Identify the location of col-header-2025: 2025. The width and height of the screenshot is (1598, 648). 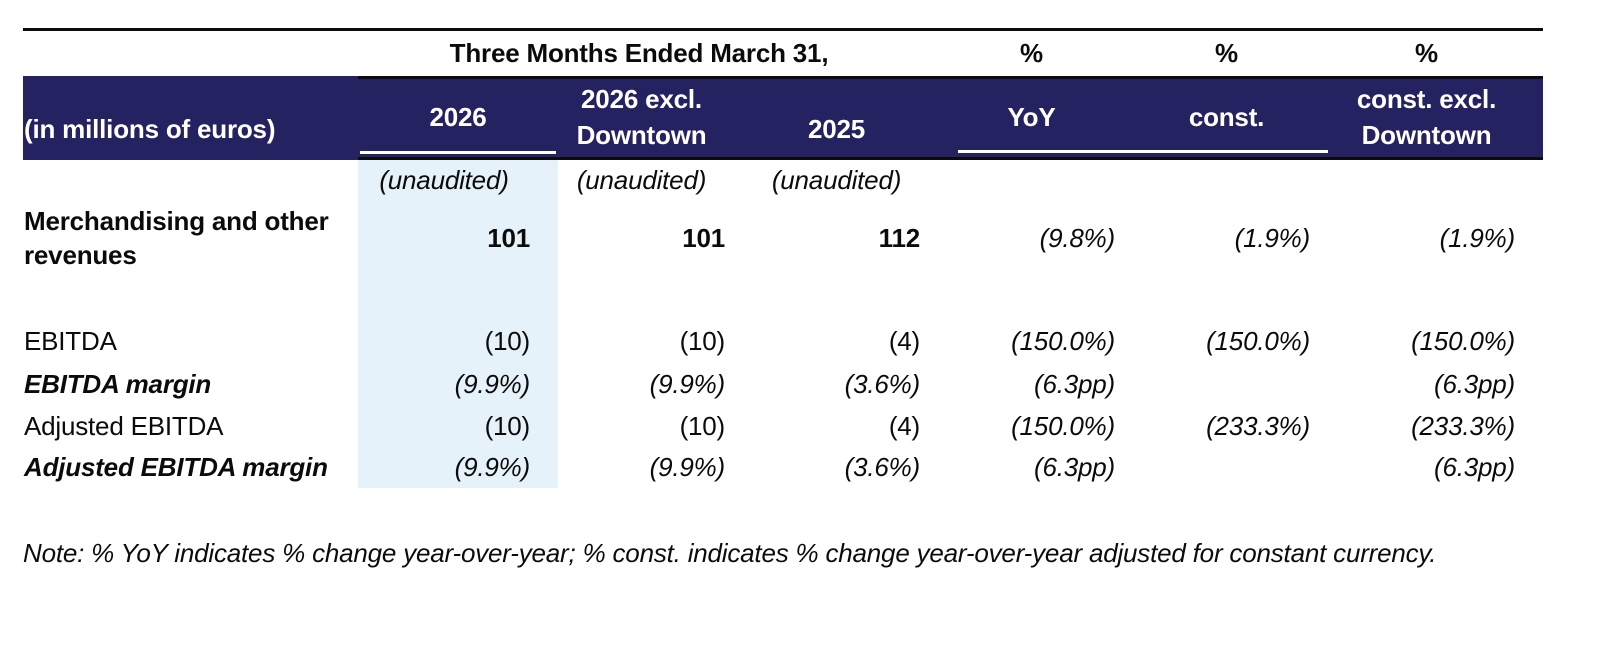
(836, 129).